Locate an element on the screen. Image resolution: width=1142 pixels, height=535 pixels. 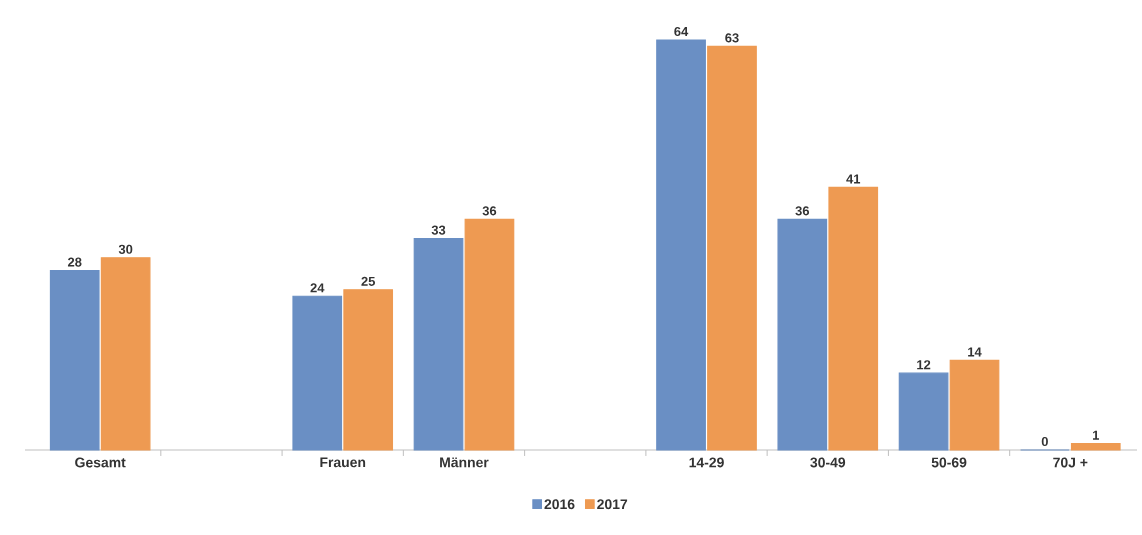
x-tick-label: Gesamt is located at coordinates (100, 462).